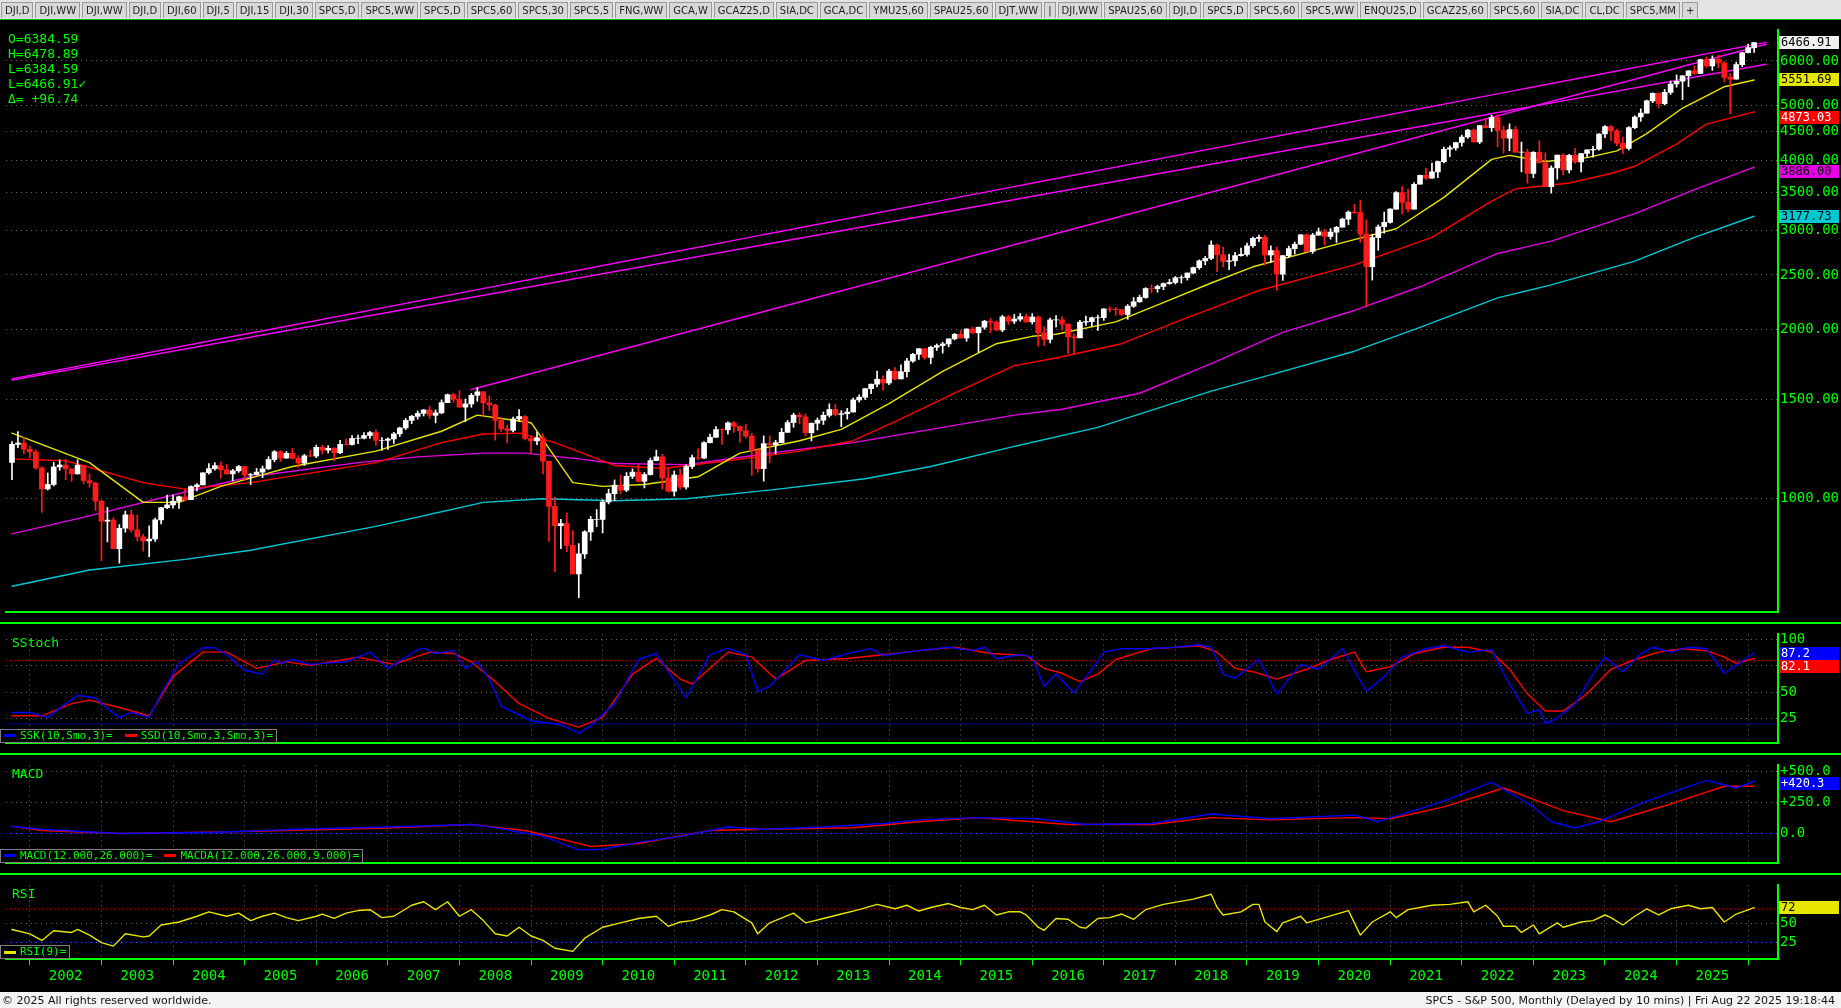 This screenshot has height=1008, width=1841. What do you see at coordinates (65, 975) in the screenshot?
I see `x-tick-label: 2002` at bounding box center [65, 975].